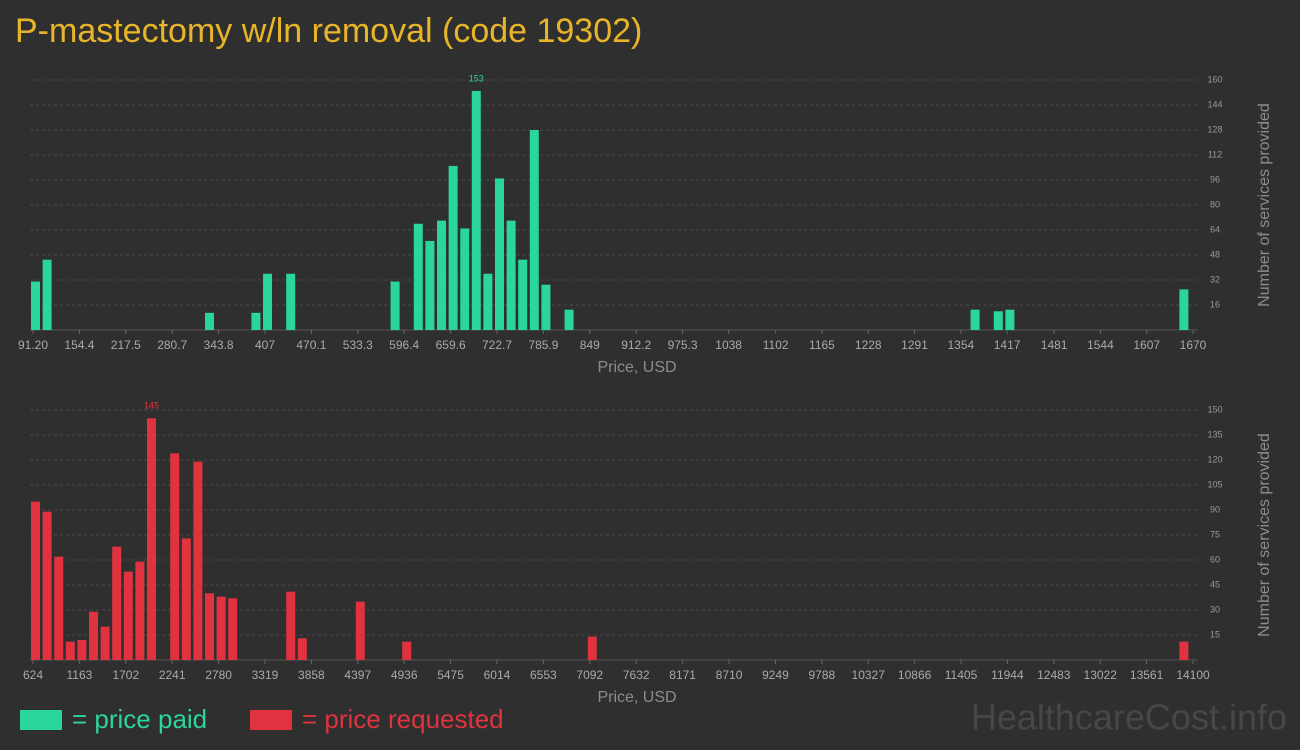 The width and height of the screenshot is (1300, 750). I want to click on x-tick-label: 533.3, so click(358, 345).